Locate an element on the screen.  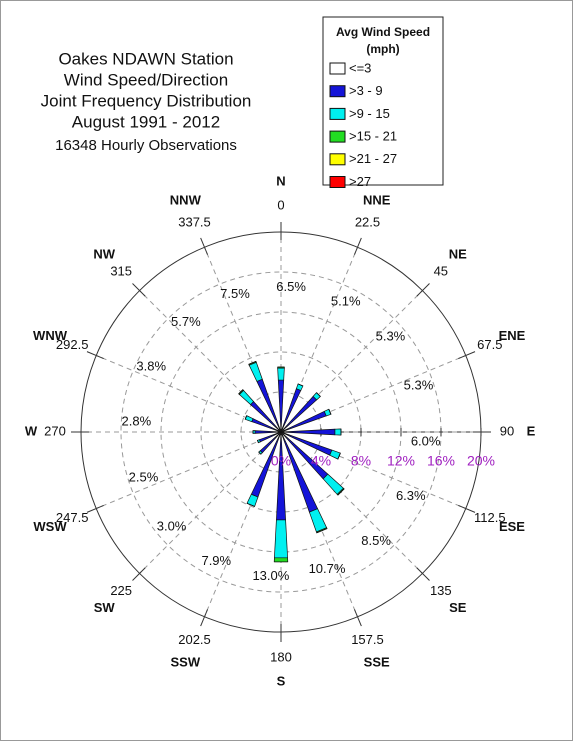
total-label: 5.7% is located at coordinates (186, 321).